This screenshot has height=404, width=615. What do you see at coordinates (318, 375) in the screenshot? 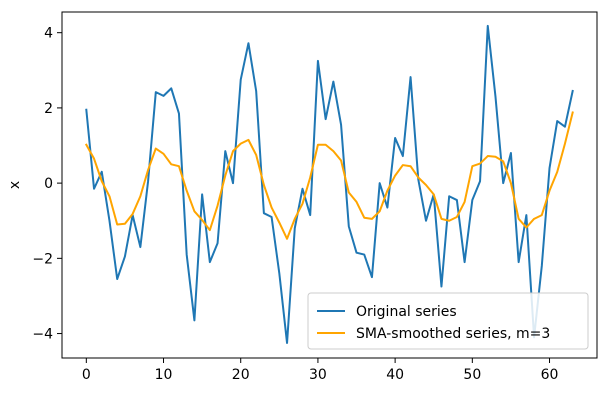
I see `x-tick-label: 30` at bounding box center [318, 375].